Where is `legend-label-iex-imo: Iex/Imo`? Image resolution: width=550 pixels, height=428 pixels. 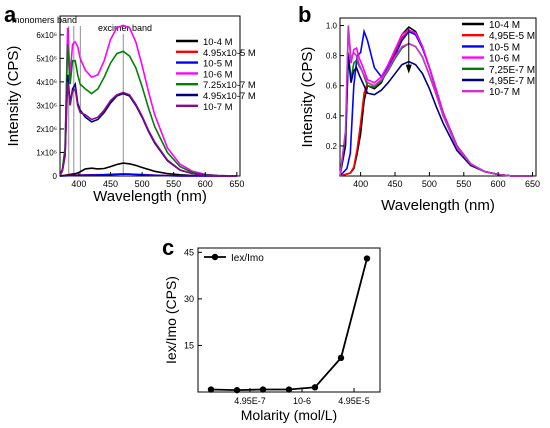
legend-label-iex-imo: Iex/Imo is located at coordinates (247, 258).